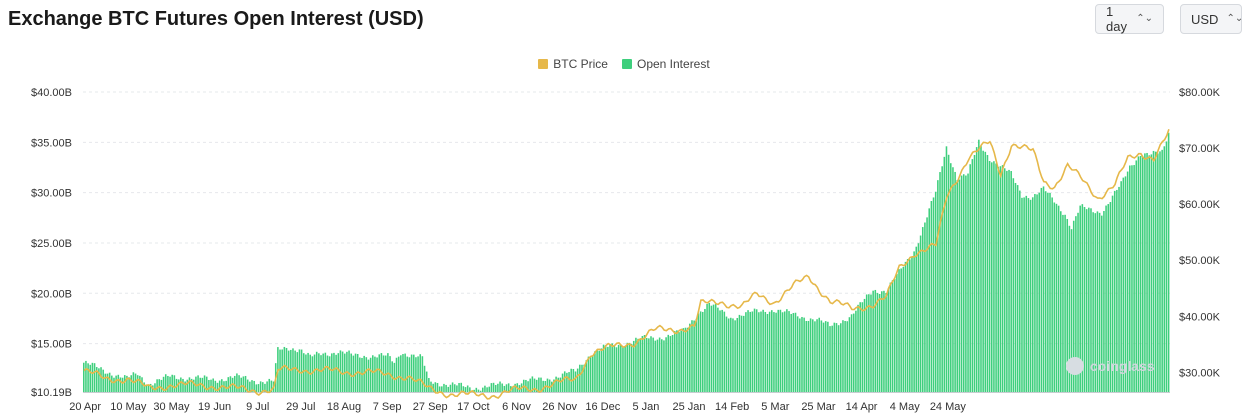 The width and height of the screenshot is (1248, 415). Describe the element at coordinates (1116, 19) in the screenshot. I see `range-select-value: 1 day` at that location.